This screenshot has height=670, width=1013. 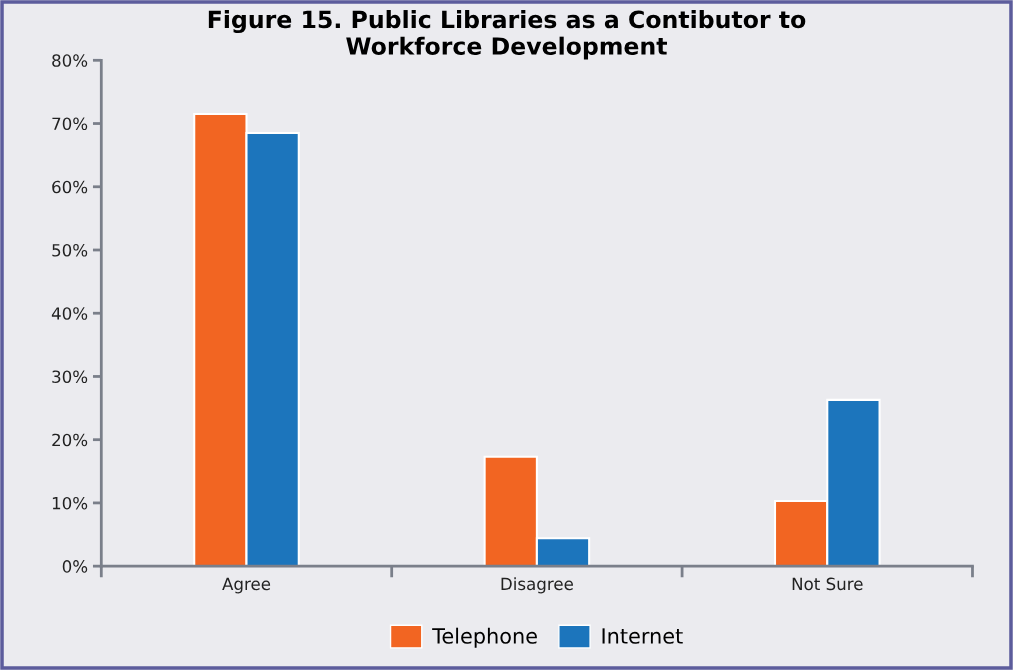 I want to click on y-tick-label: 40%, so click(x=69, y=313).